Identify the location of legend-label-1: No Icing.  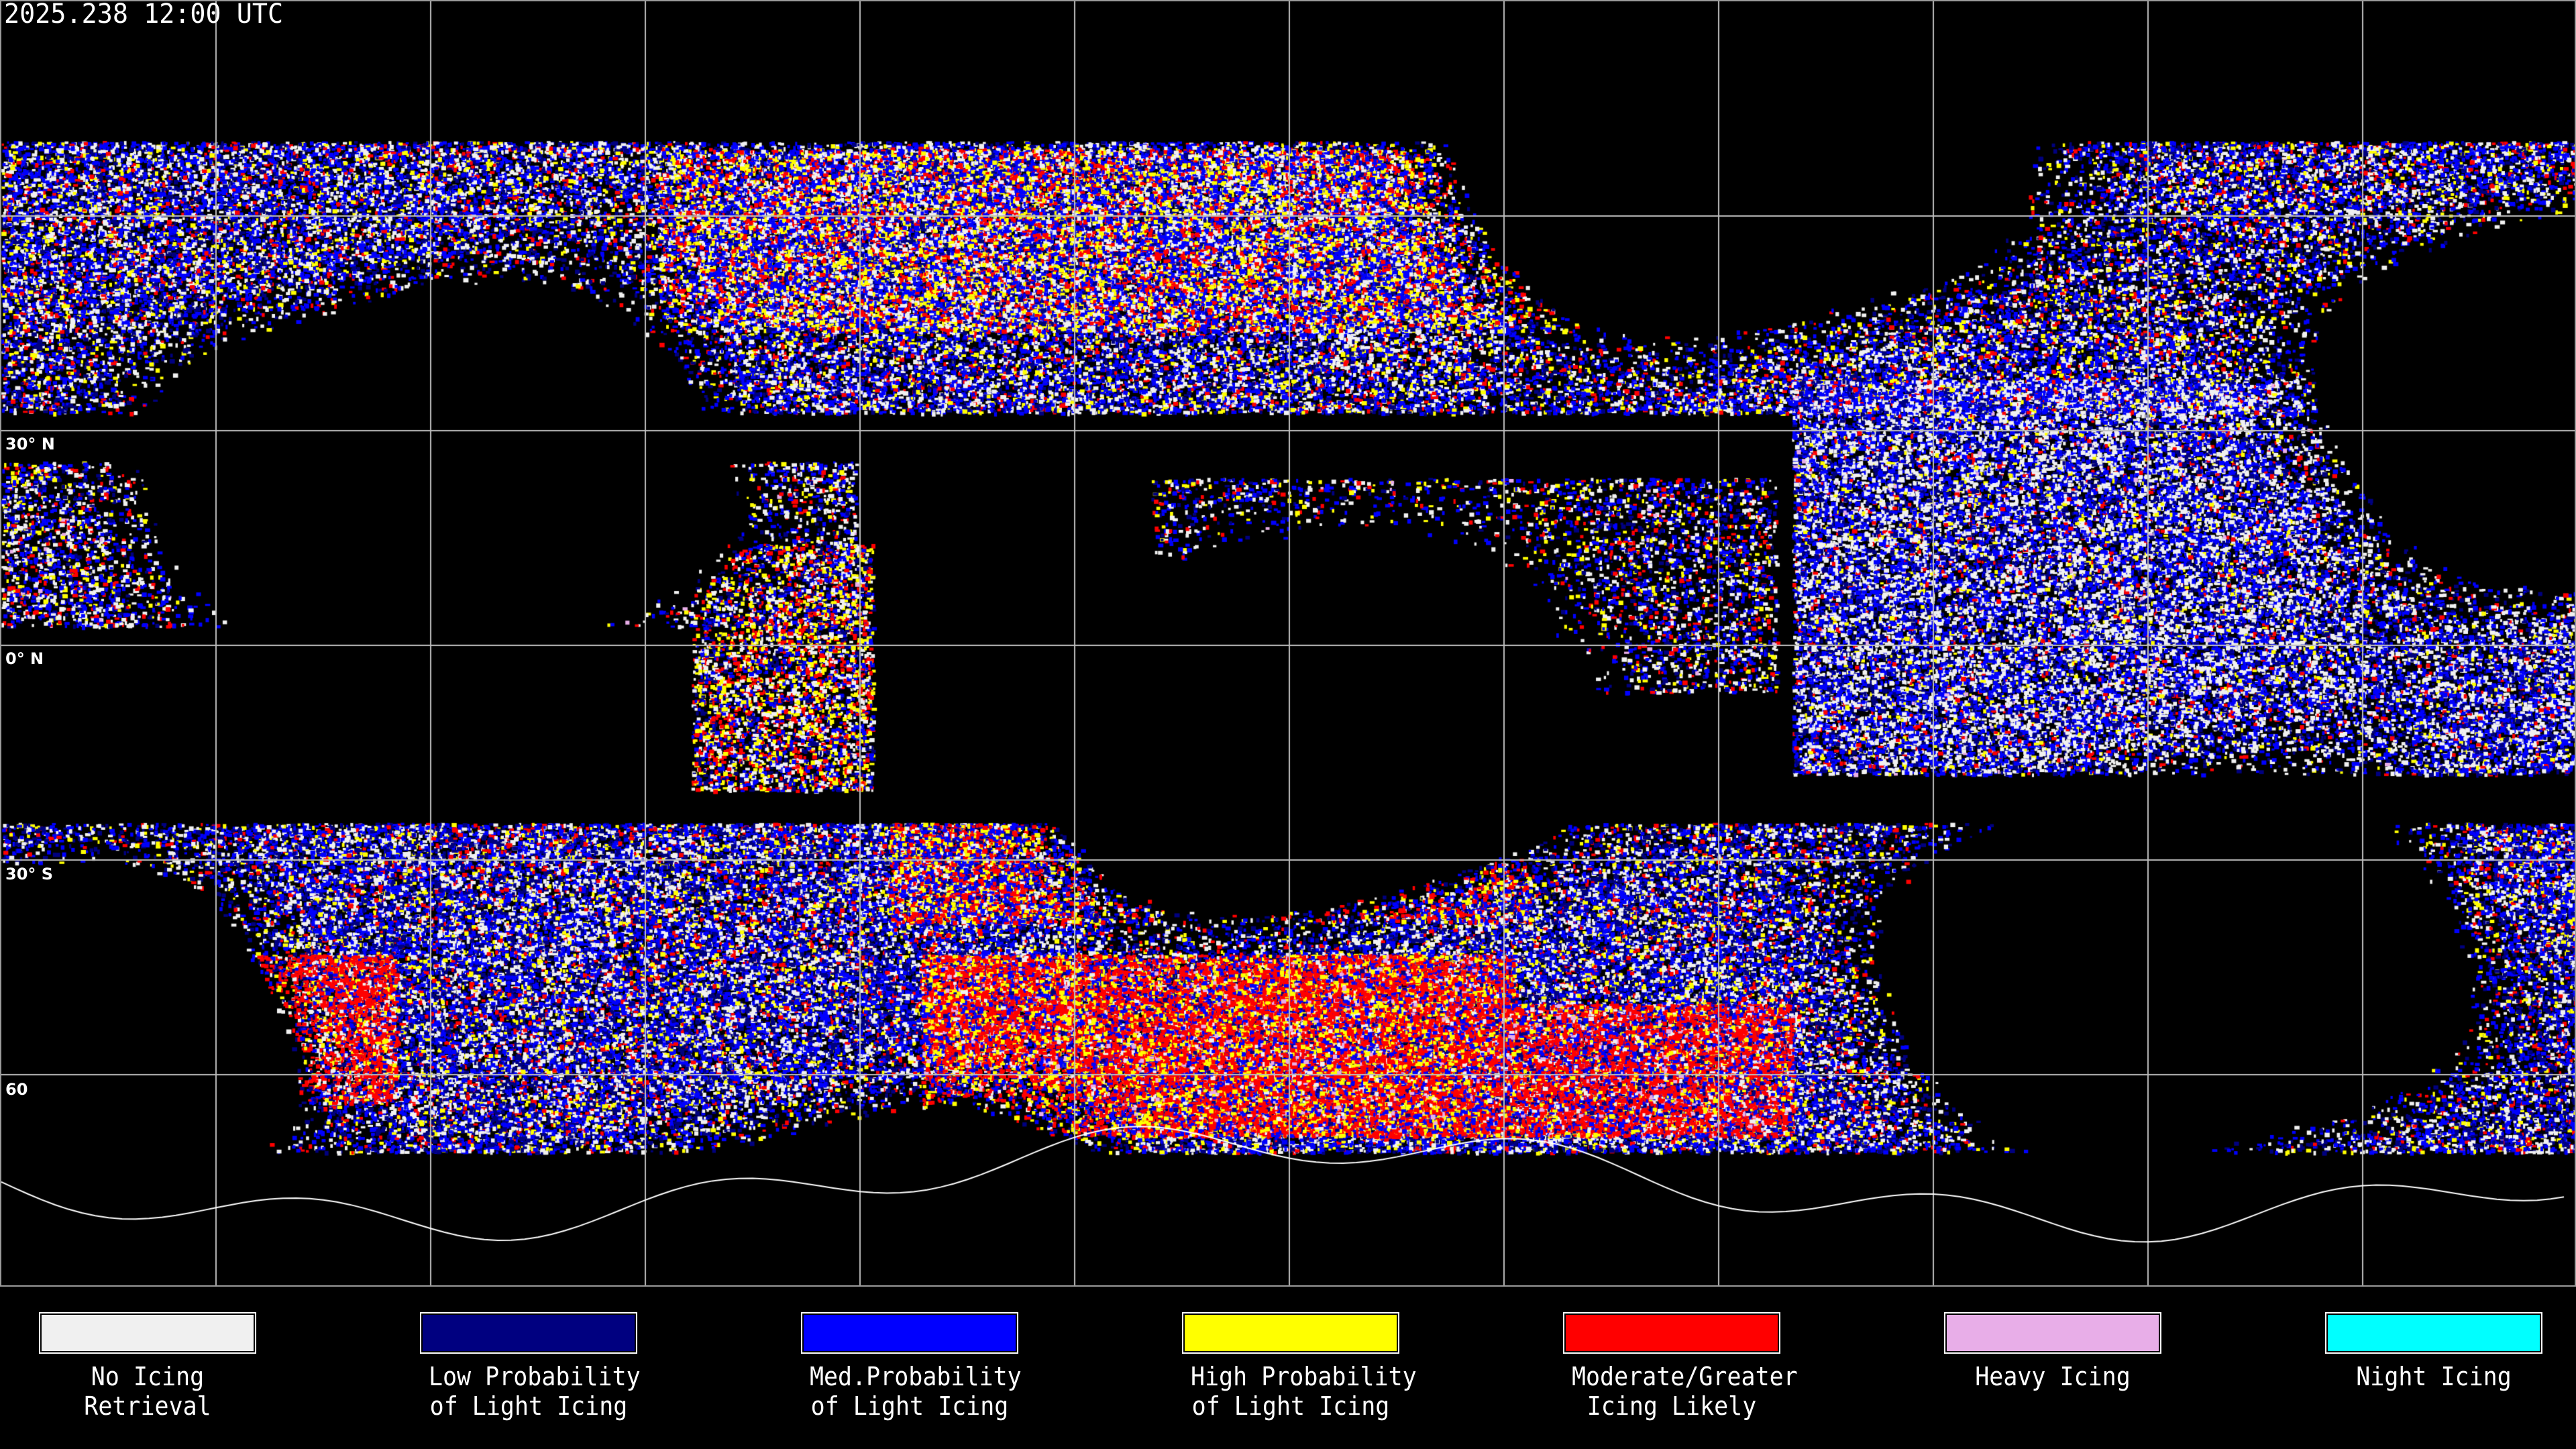
(148, 1376).